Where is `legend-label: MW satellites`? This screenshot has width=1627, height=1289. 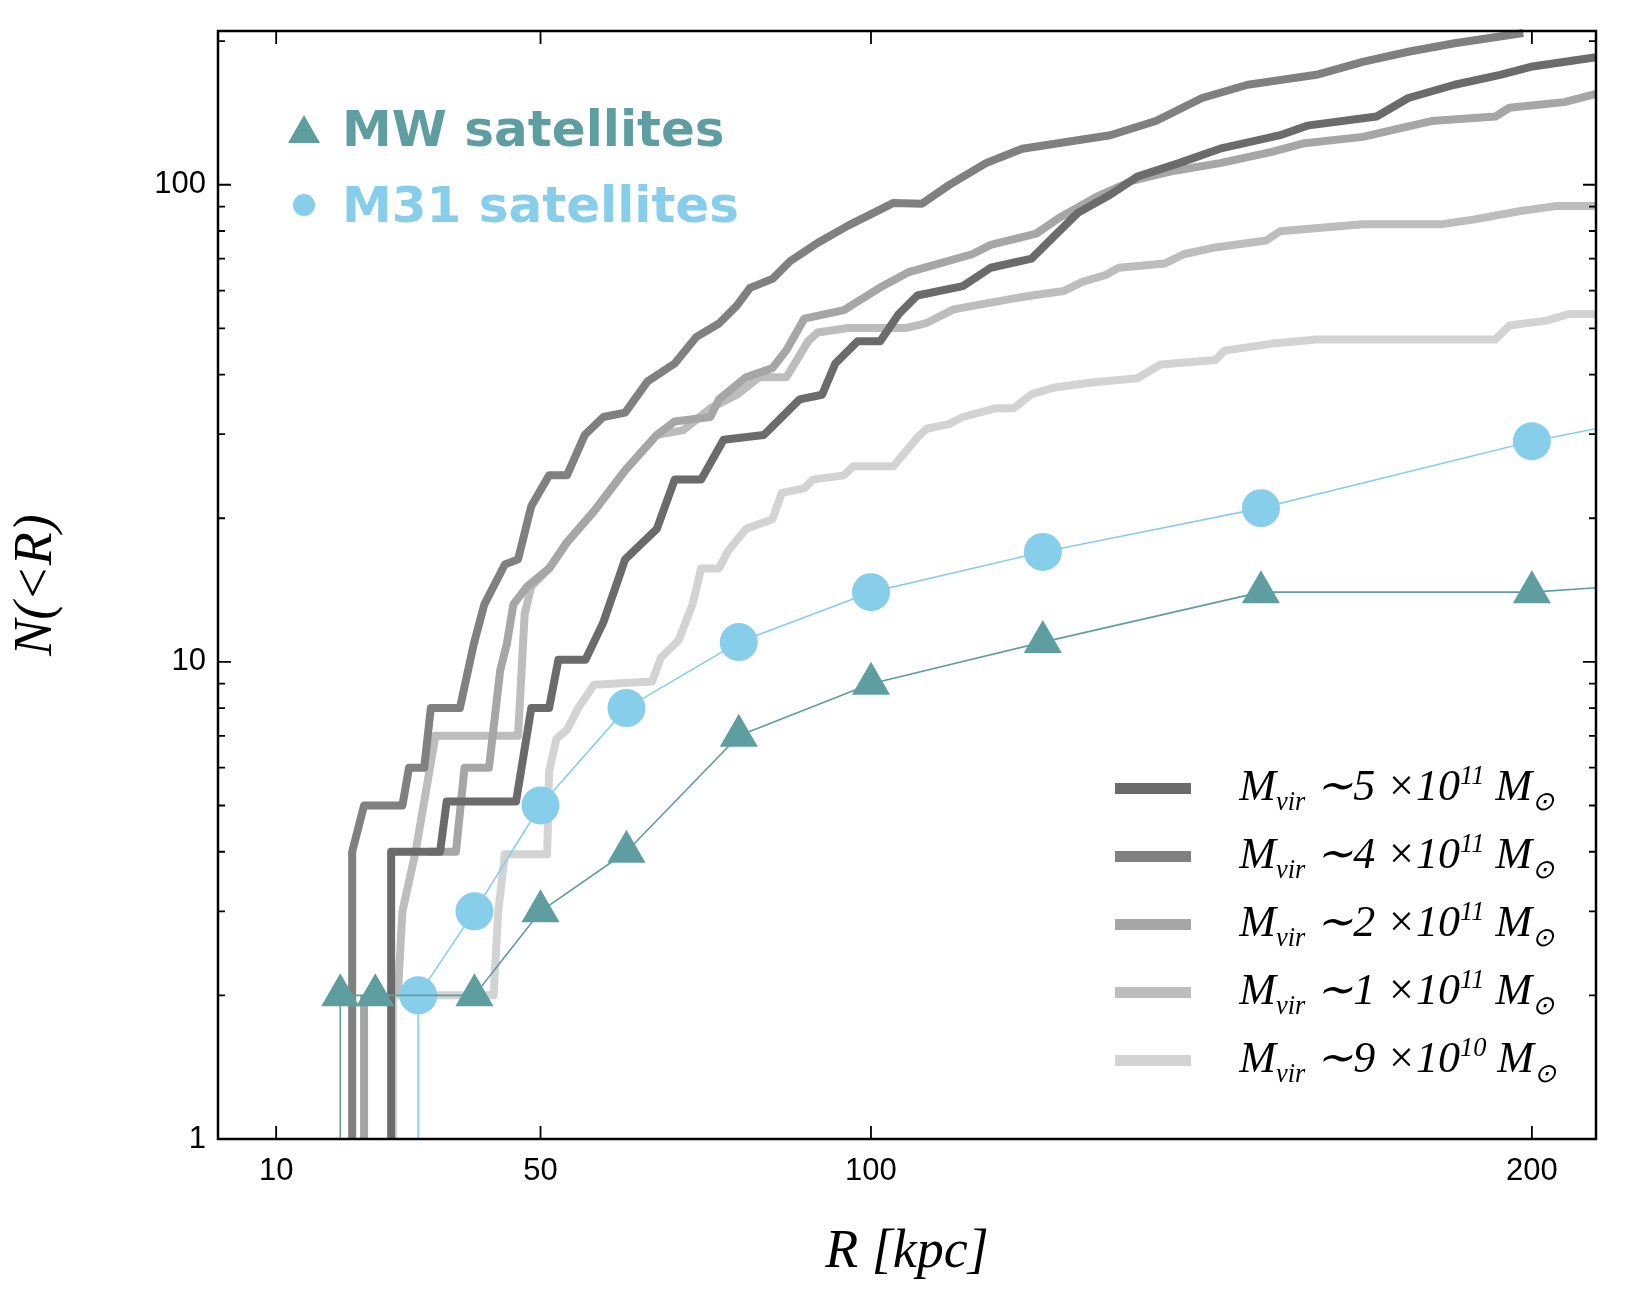 legend-label: MW satellites is located at coordinates (533, 129).